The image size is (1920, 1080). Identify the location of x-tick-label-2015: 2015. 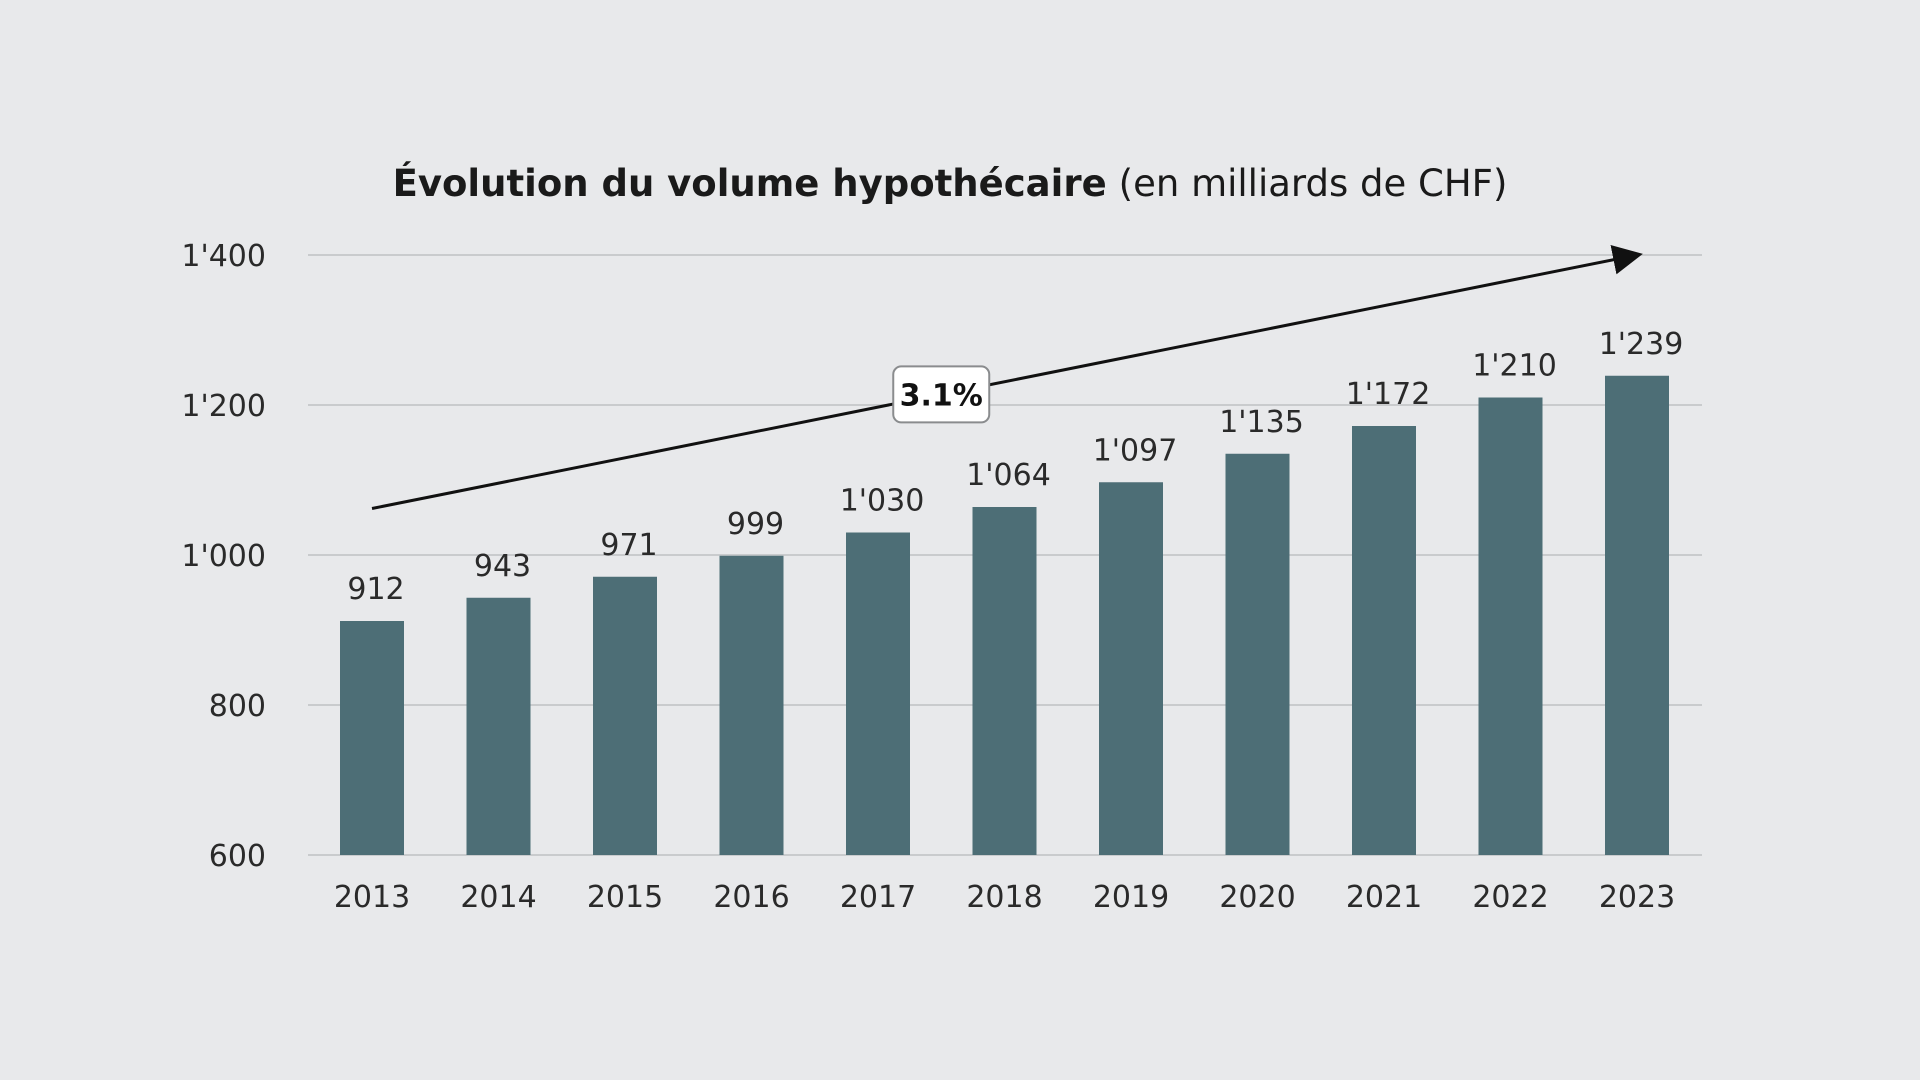
(625, 897).